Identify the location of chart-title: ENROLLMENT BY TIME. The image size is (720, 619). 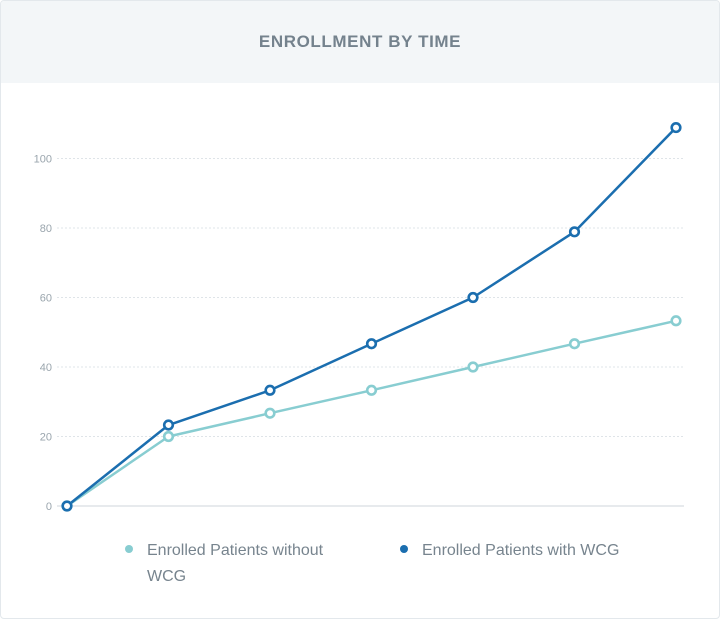
(360, 41).